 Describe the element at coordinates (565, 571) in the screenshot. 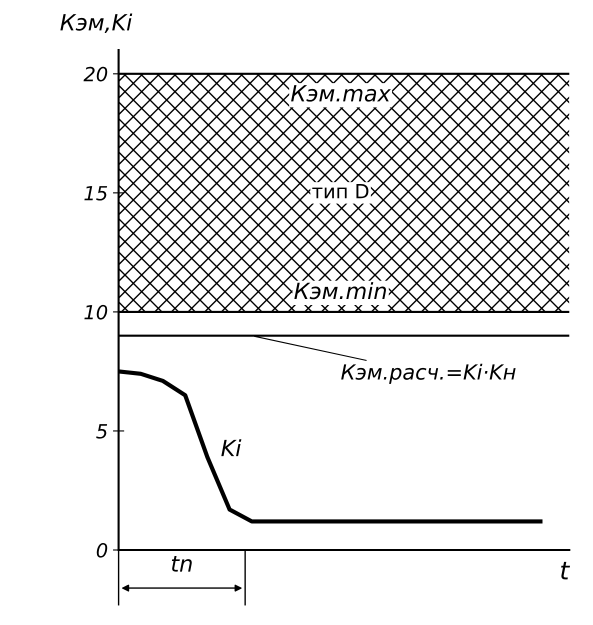

I see `x-axis-title: t` at that location.